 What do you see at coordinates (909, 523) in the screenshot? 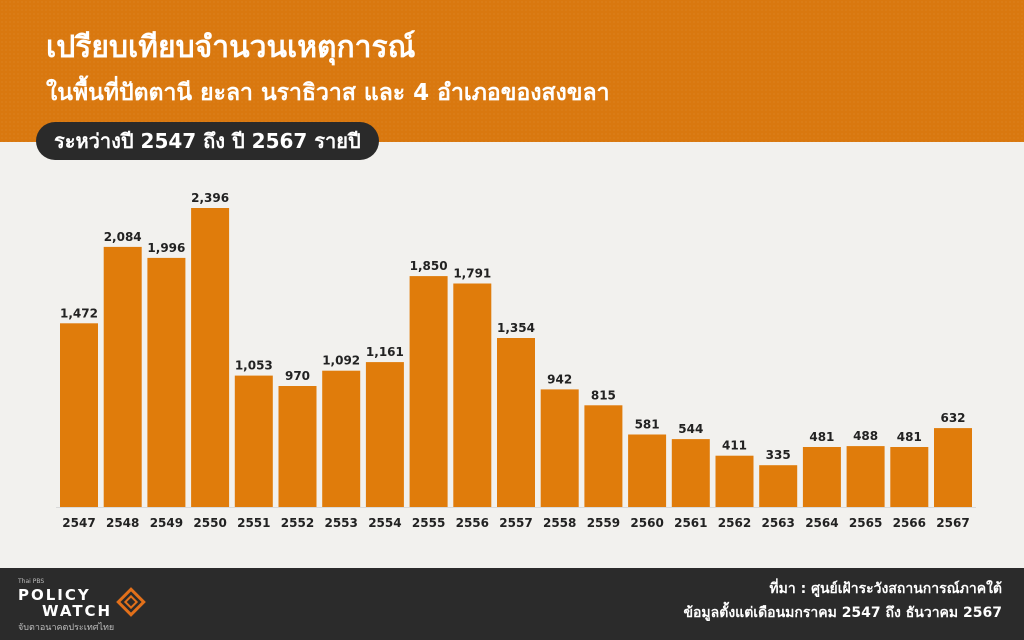
I see `tick-label-2566: 2566` at bounding box center [909, 523].